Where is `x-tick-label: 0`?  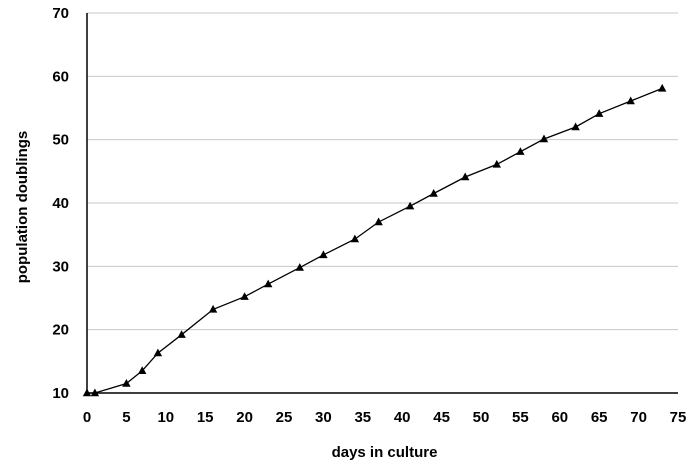
x-tick-label: 0 is located at coordinates (87, 417).